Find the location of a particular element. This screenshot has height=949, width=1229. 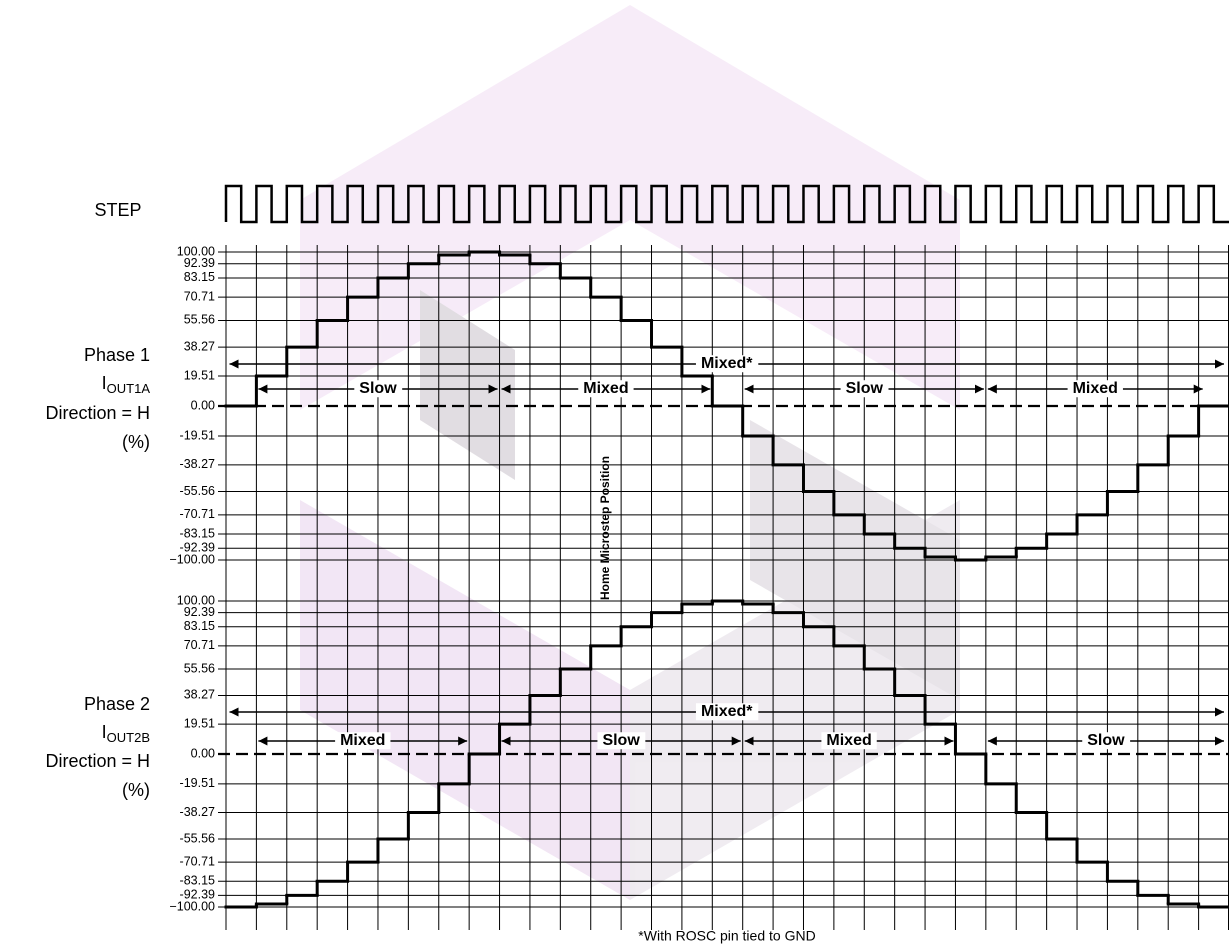

home-label: Home Microstep Position is located at coordinates (605, 528).